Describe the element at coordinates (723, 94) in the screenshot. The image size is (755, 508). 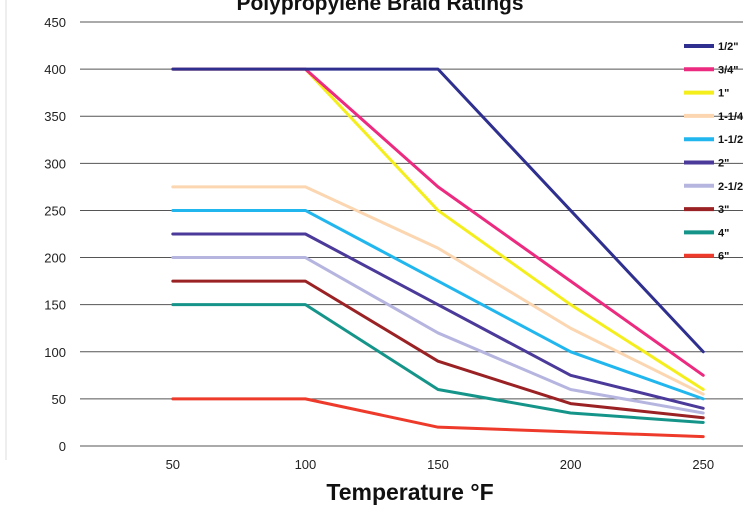
I see `legend-label: 1"` at that location.